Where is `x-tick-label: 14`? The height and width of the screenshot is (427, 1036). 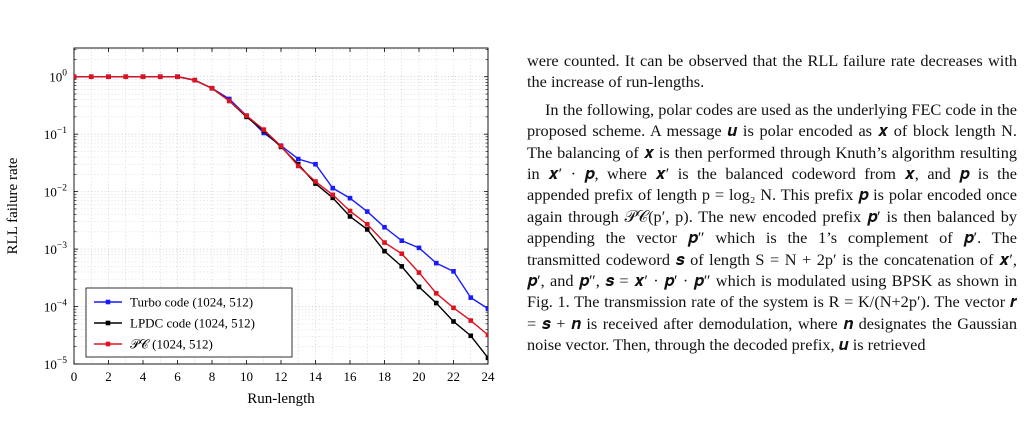
x-tick-label: 14 is located at coordinates (316, 376).